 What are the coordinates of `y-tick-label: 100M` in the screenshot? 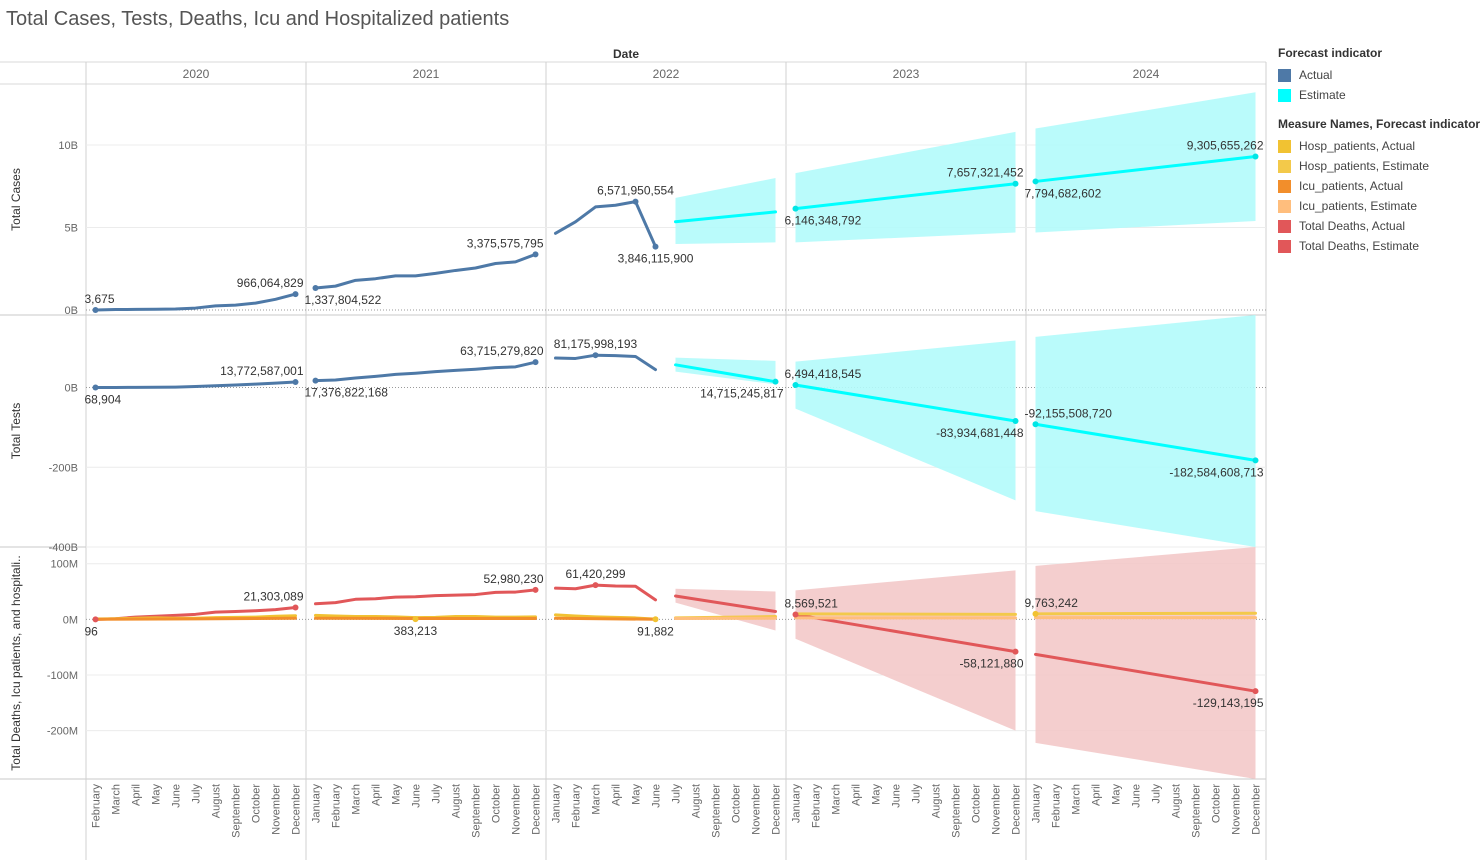 It's located at (64, 565).